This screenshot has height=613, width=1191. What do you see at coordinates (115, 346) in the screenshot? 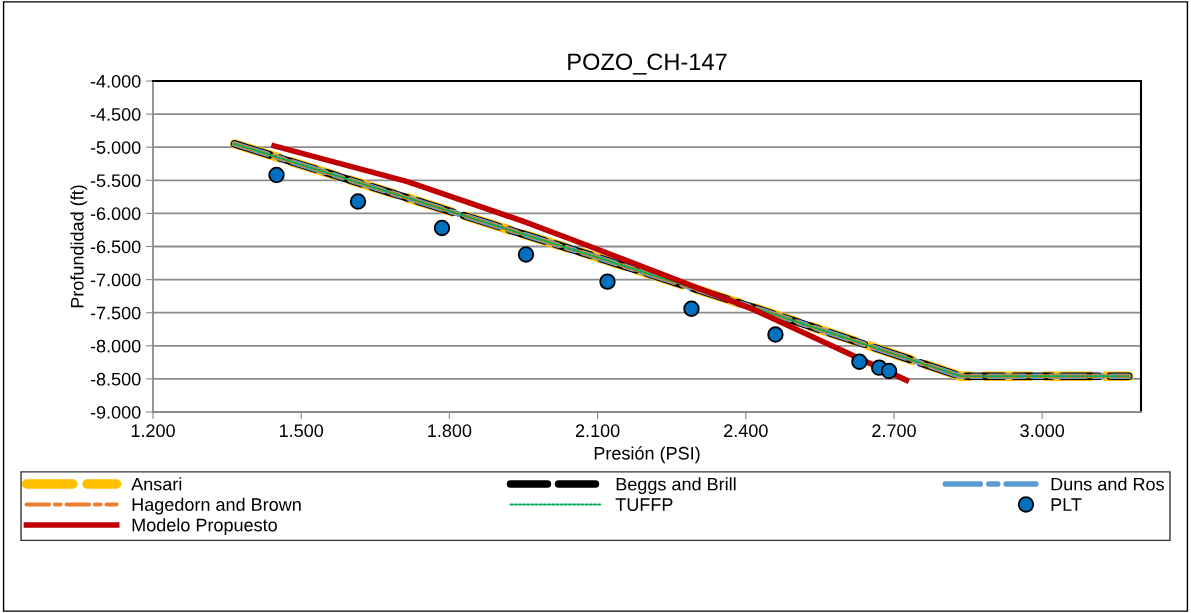
I see `y-tick-label: -8.000` at bounding box center [115, 346].